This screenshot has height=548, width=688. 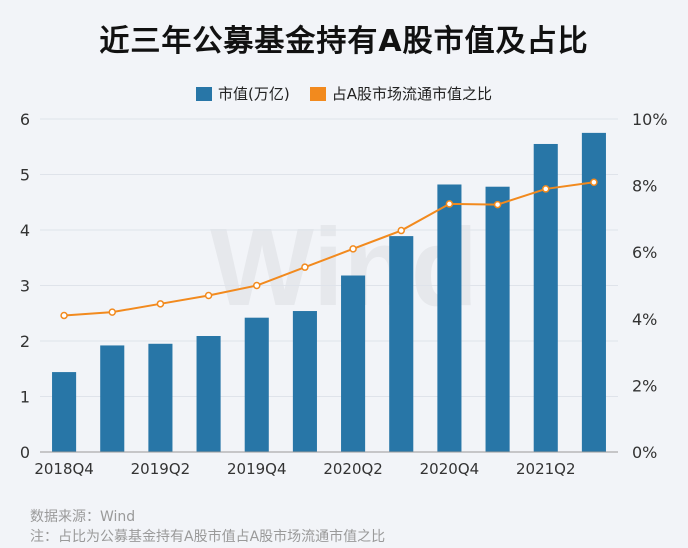 What do you see at coordinates (254, 94) in the screenshot?
I see `legend-label-market-value: 市值(万亿)` at bounding box center [254, 94].